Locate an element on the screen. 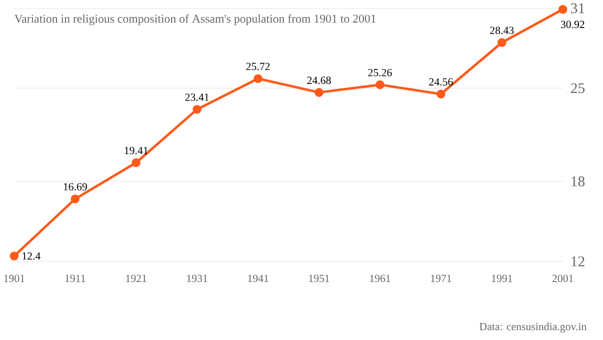  y-tick-label: 12 is located at coordinates (578, 261).